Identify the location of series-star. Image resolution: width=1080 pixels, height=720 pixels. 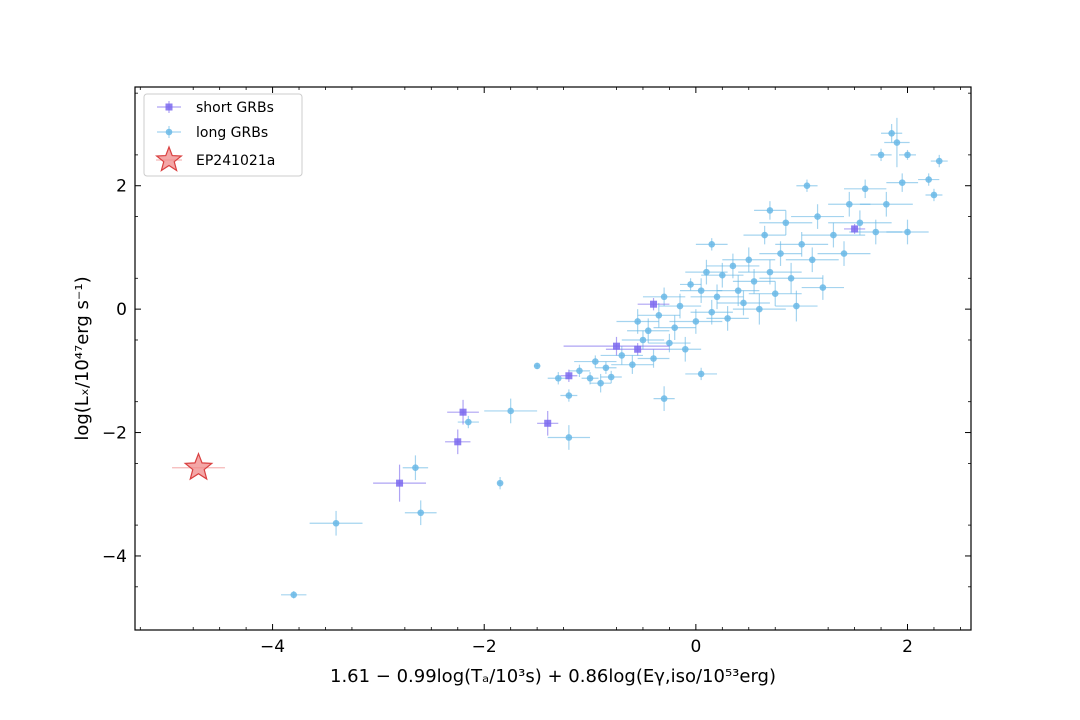
(198, 466).